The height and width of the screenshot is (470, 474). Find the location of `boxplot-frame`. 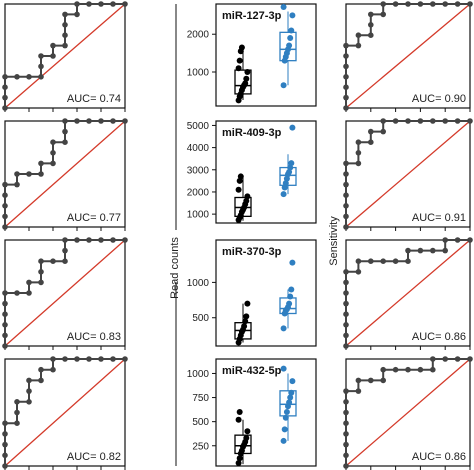

boxplot-frame is located at coordinates (266, 172).